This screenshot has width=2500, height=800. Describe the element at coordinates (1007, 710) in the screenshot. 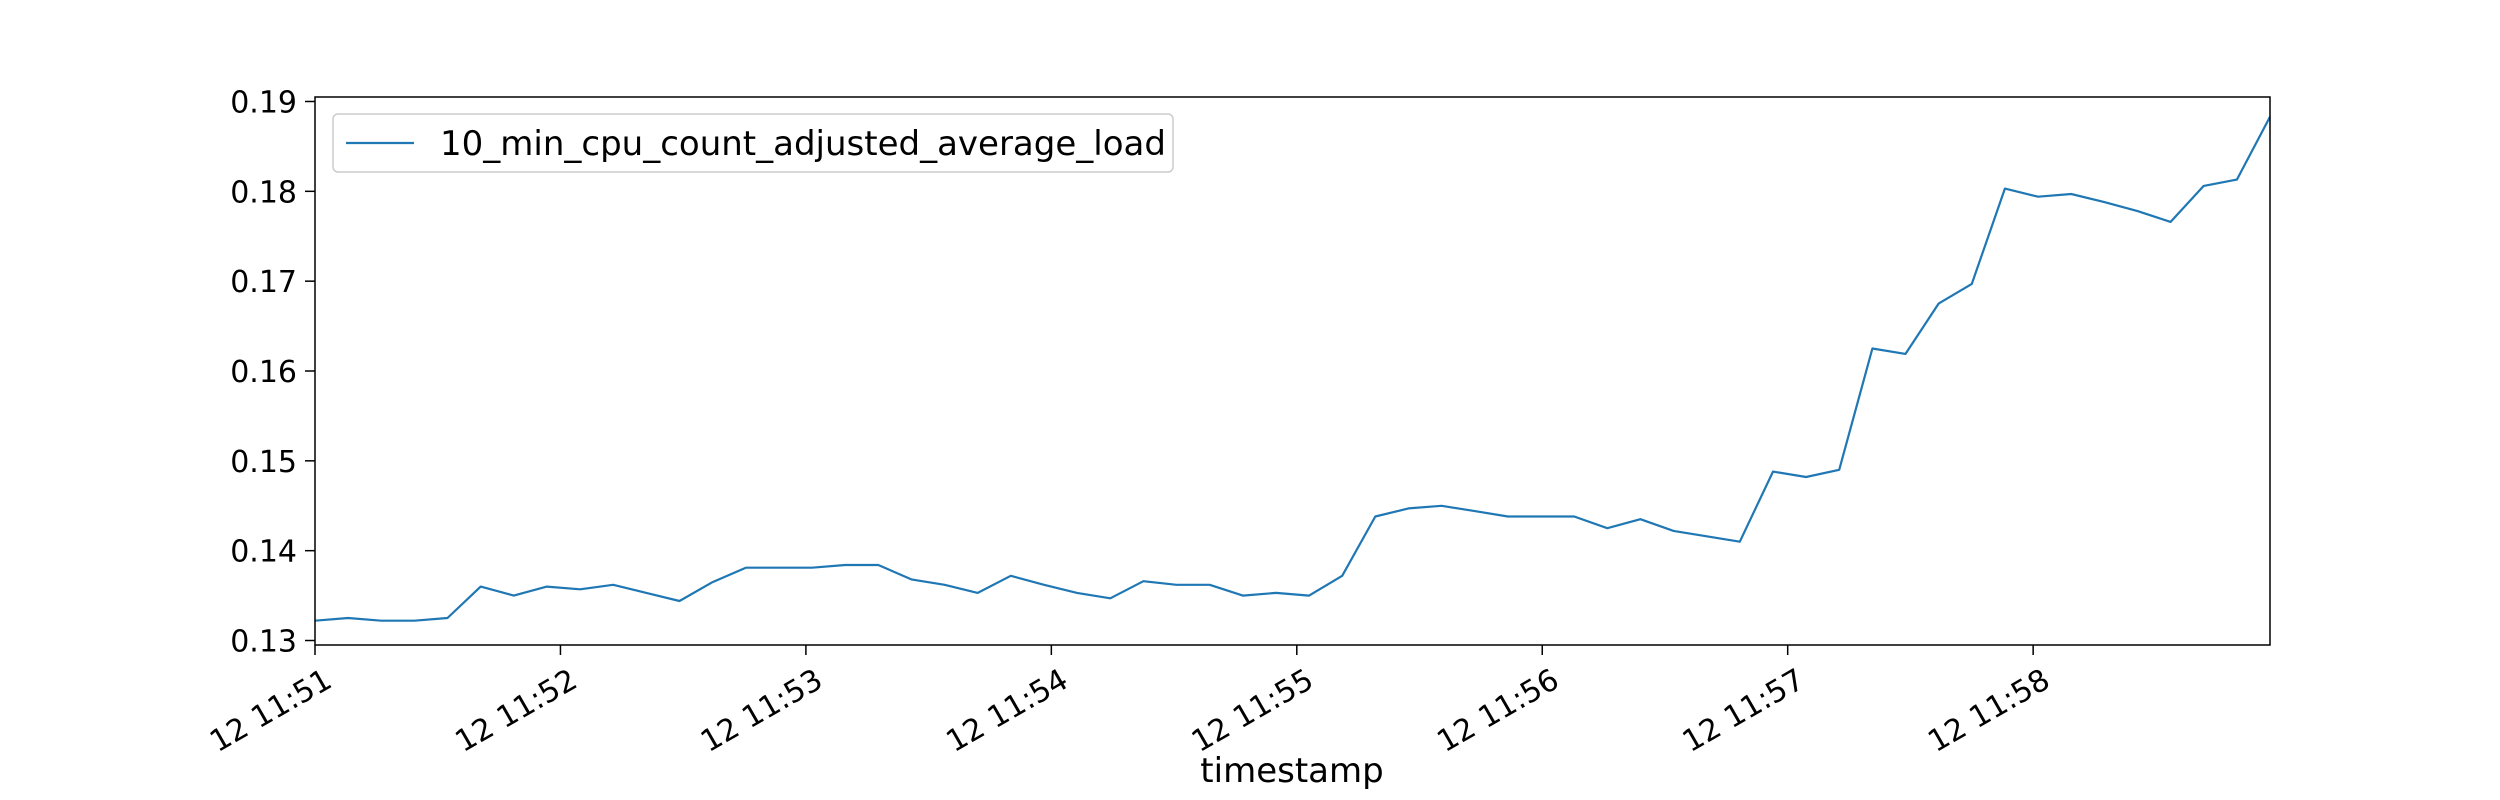

I see `x-tick-label: 12 11:54` at that location.